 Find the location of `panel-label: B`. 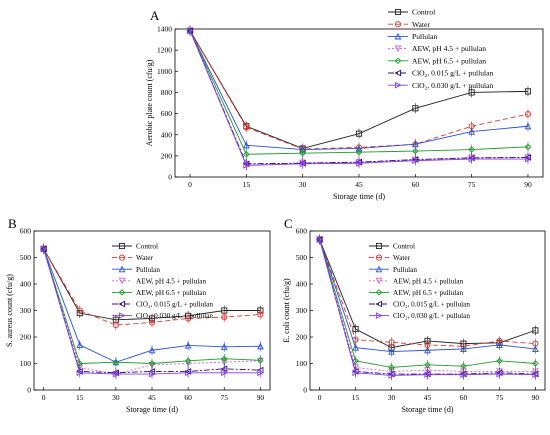

panel-label: B is located at coordinates (12, 223).